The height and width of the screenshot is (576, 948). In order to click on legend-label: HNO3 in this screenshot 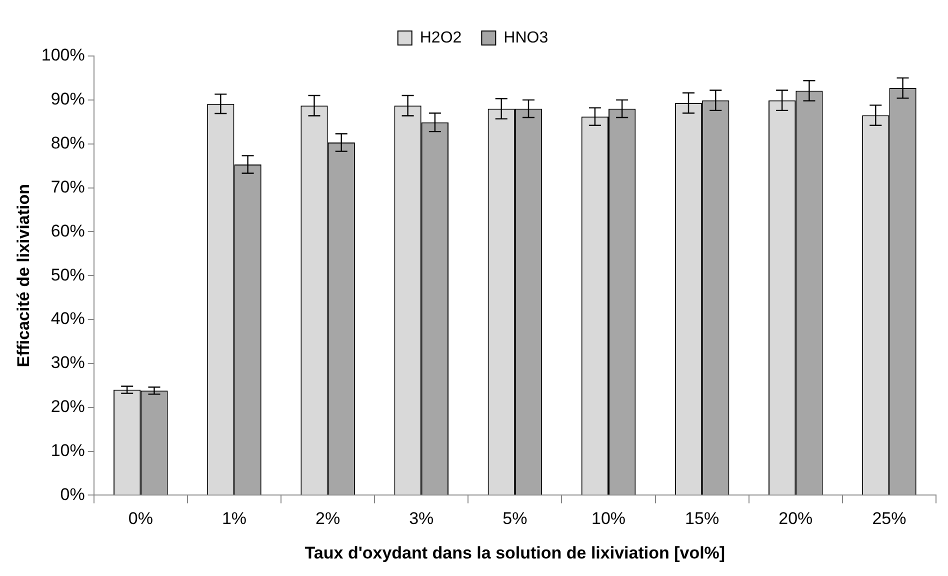, I will do `click(526, 37)`.